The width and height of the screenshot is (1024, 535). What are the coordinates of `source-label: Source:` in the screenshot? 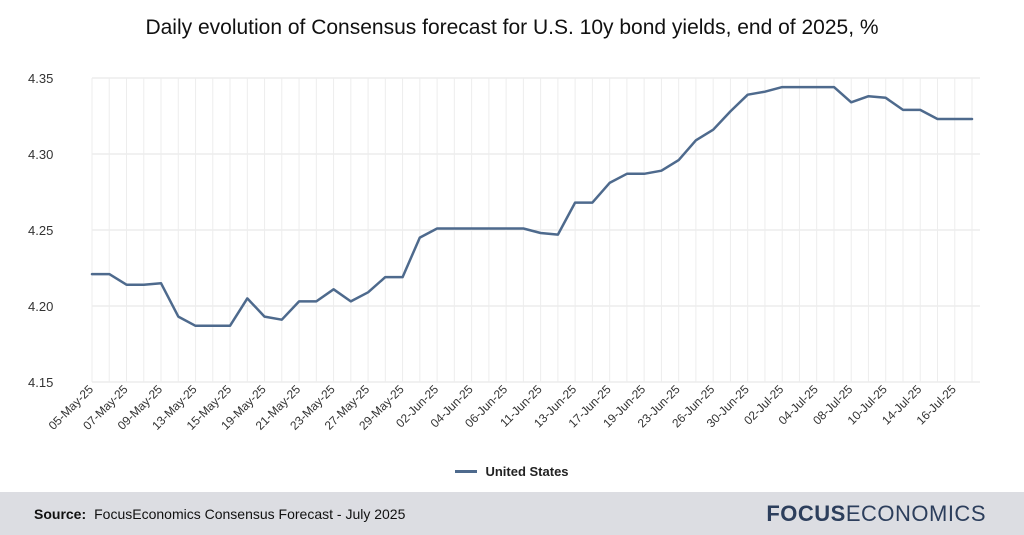 It's located at (60, 514).